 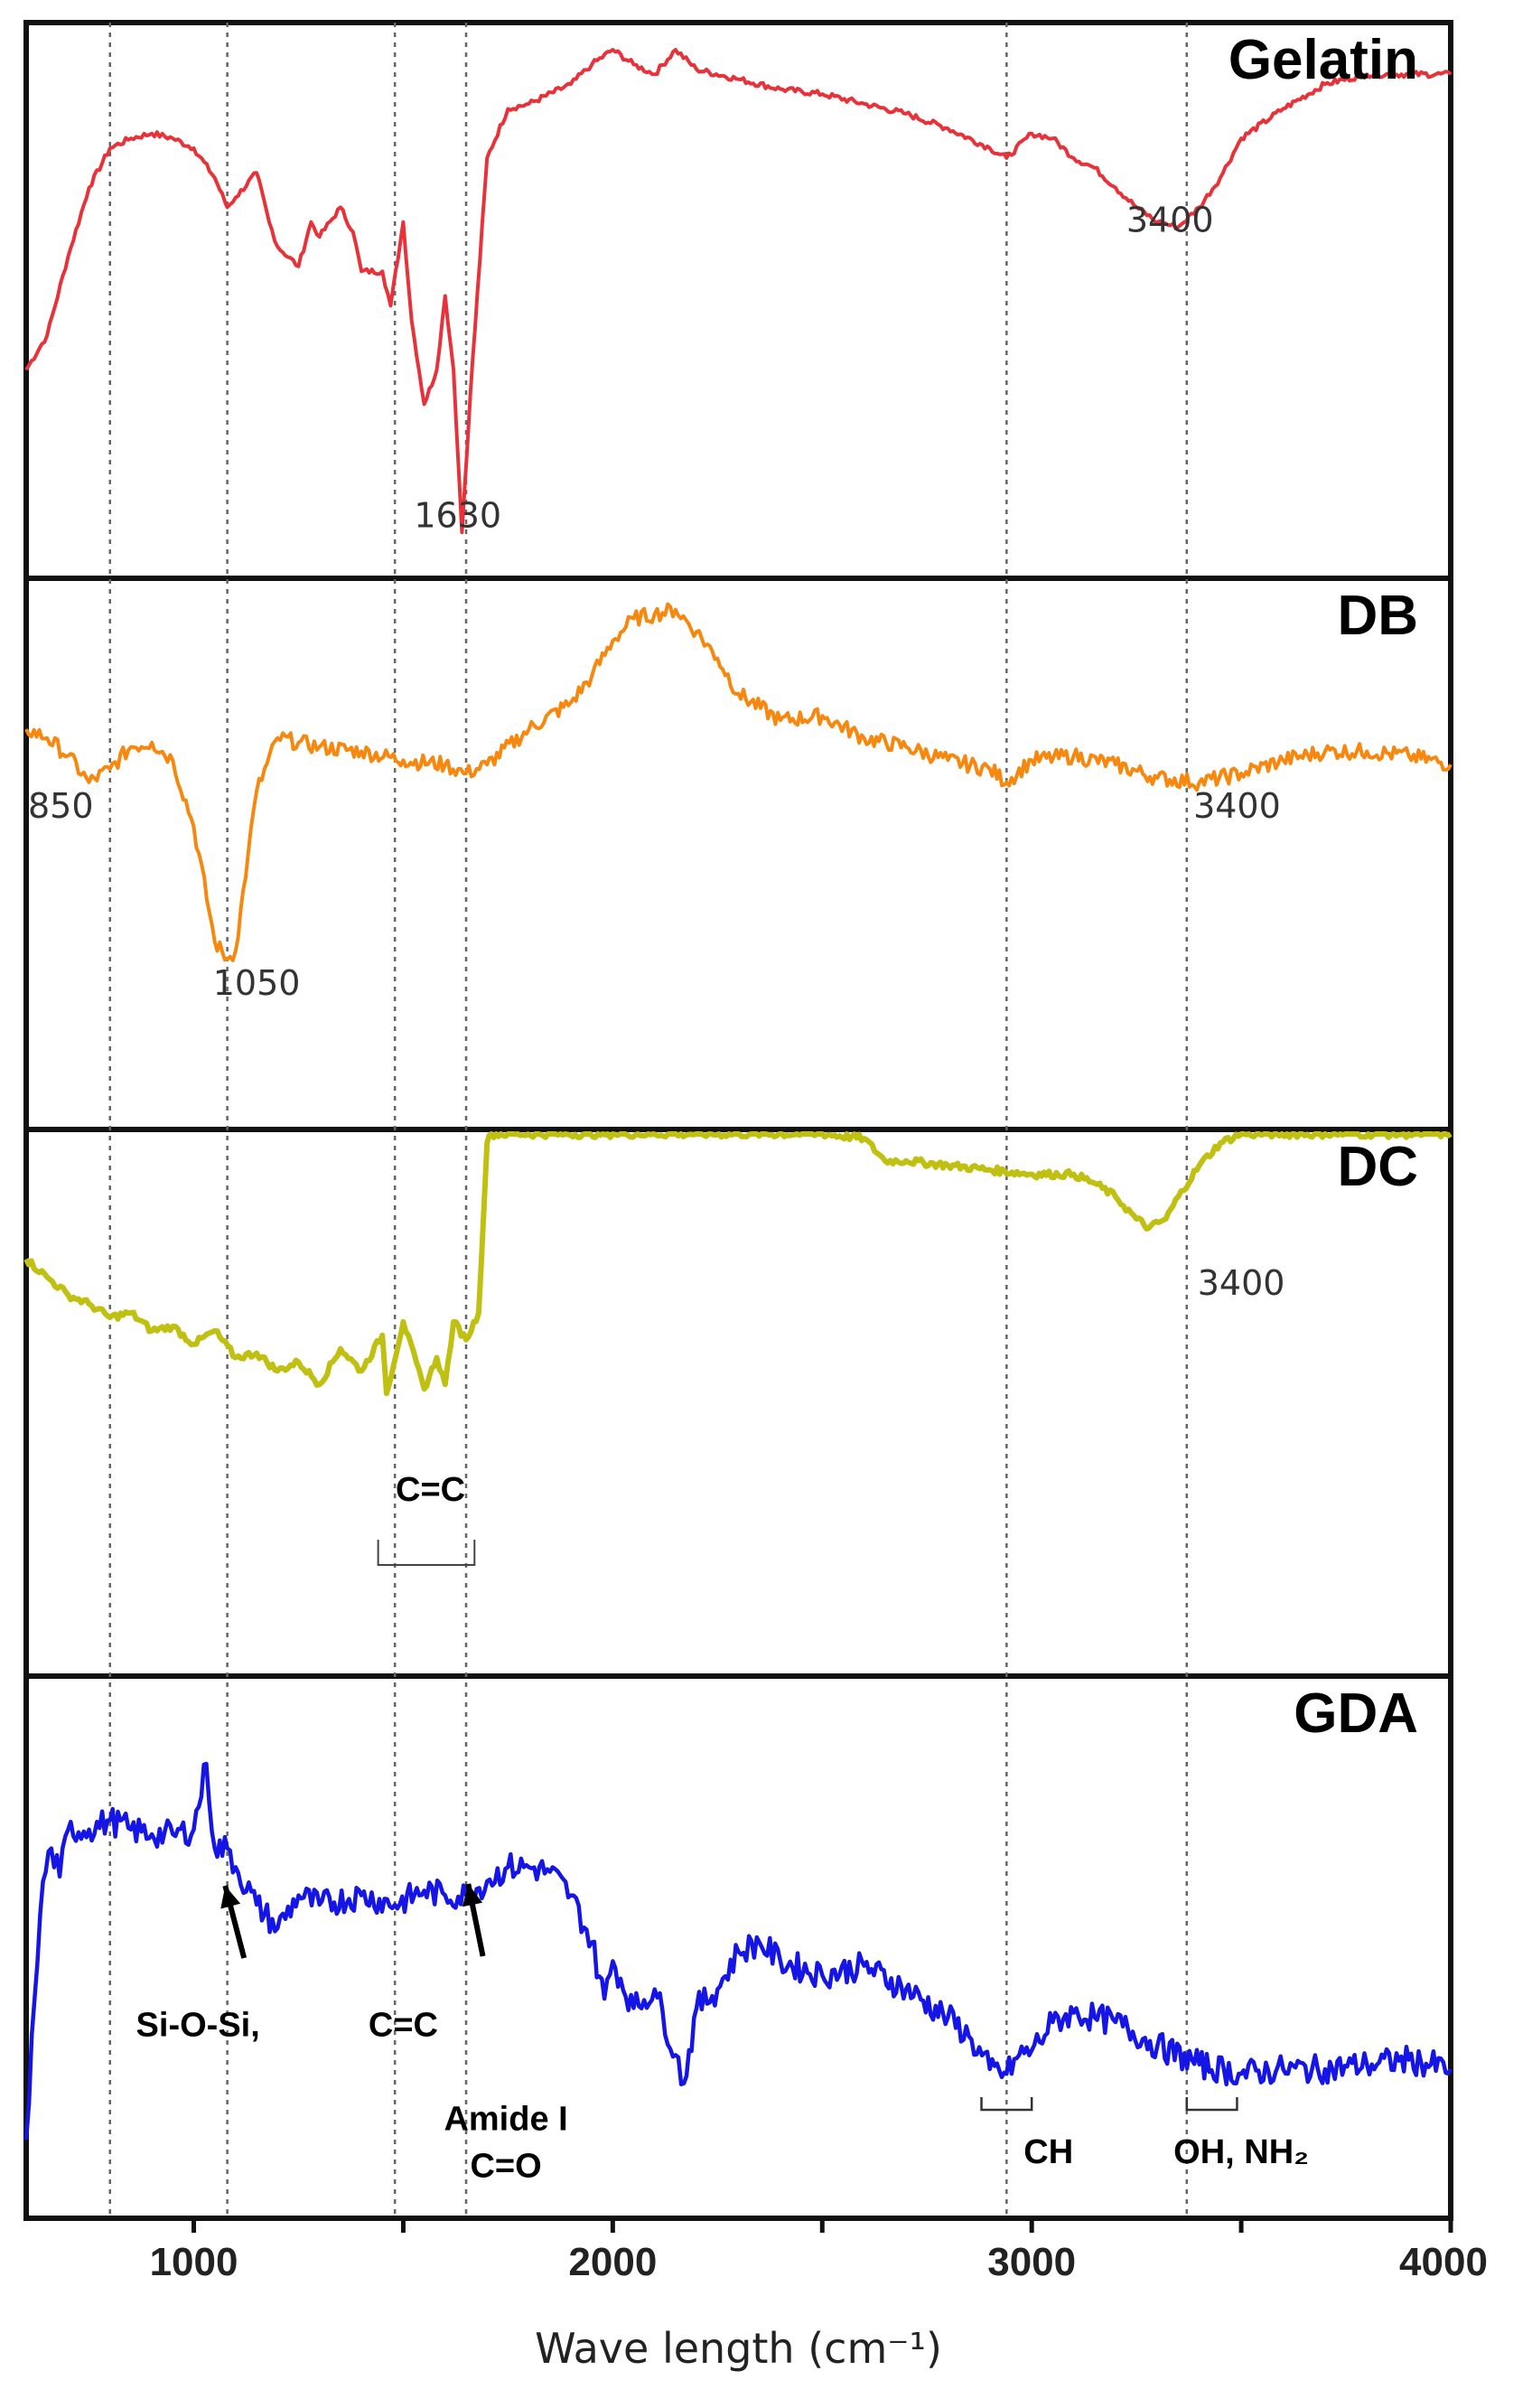 What do you see at coordinates (61, 806) in the screenshot?
I see `annotation-db-0: 850` at bounding box center [61, 806].